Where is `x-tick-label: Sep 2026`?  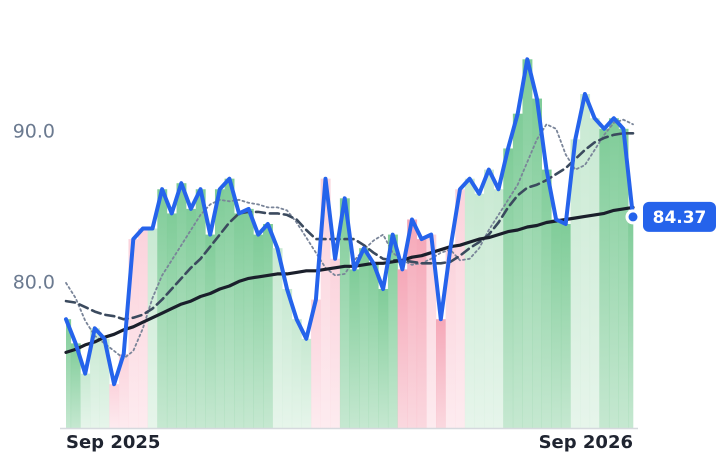 x-tick-label: Sep 2026 is located at coordinates (586, 442).